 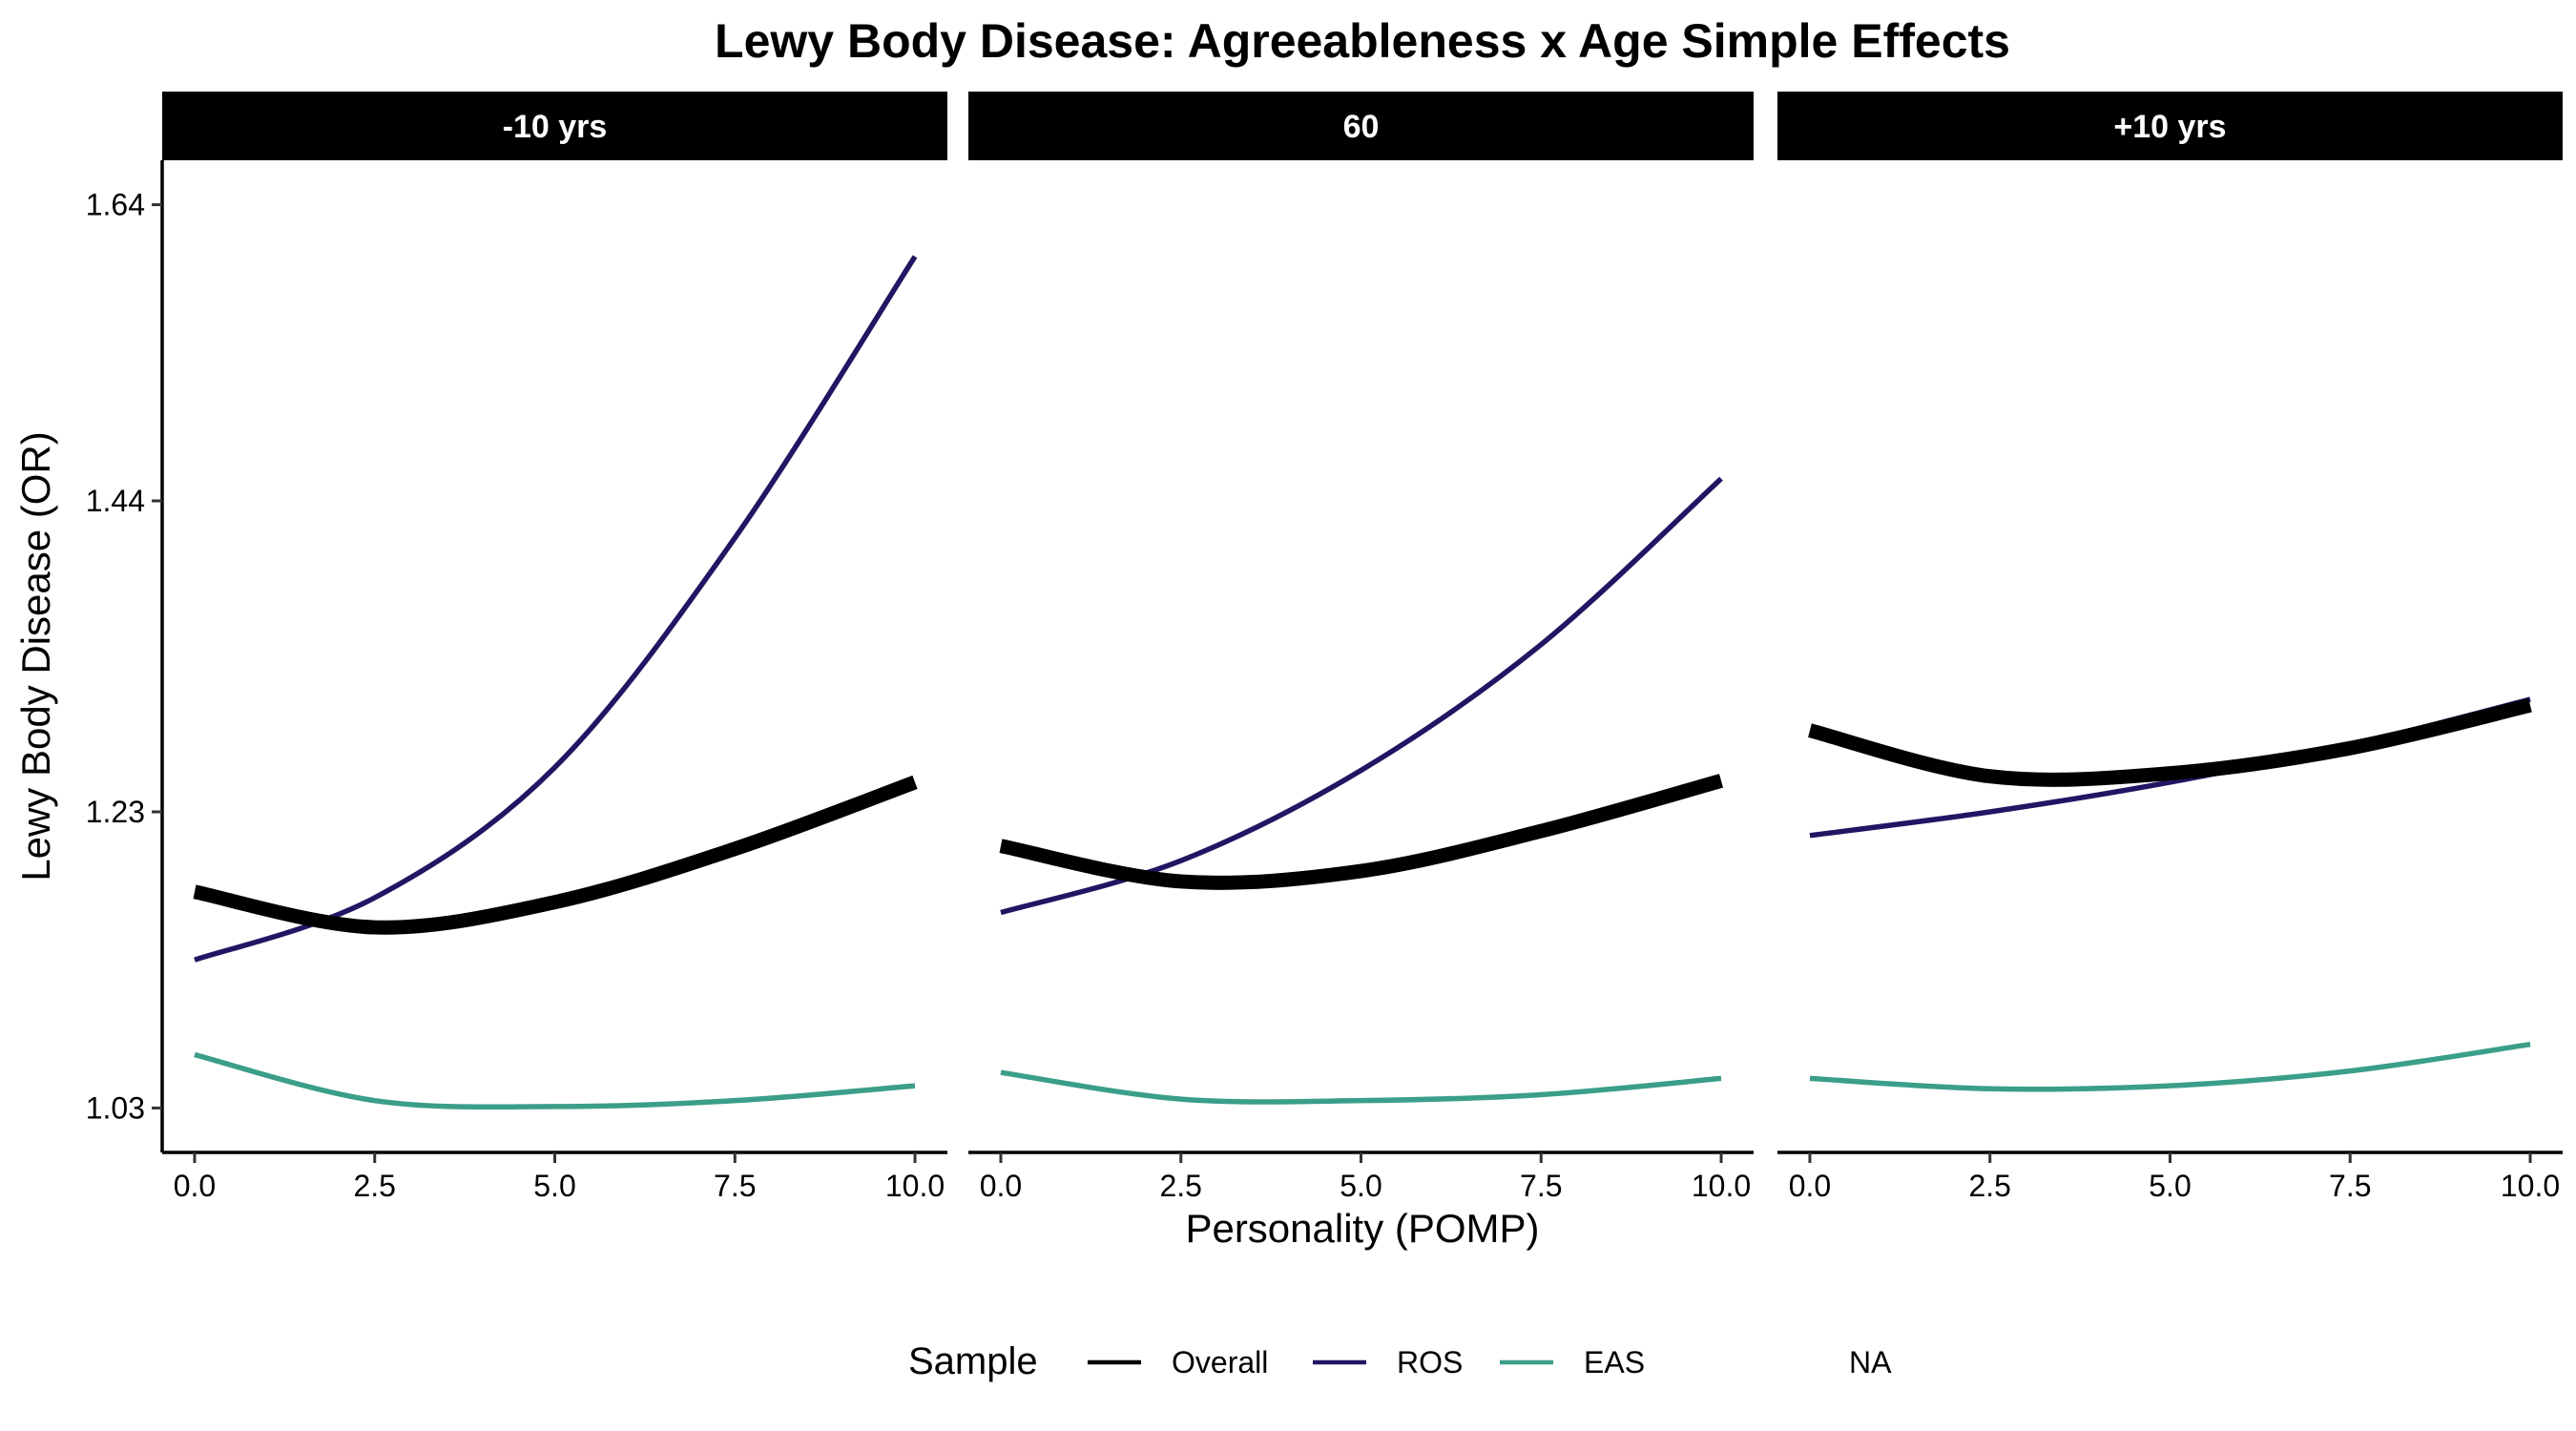 I want to click on y-tick-label: 1.44, so click(x=115, y=501).